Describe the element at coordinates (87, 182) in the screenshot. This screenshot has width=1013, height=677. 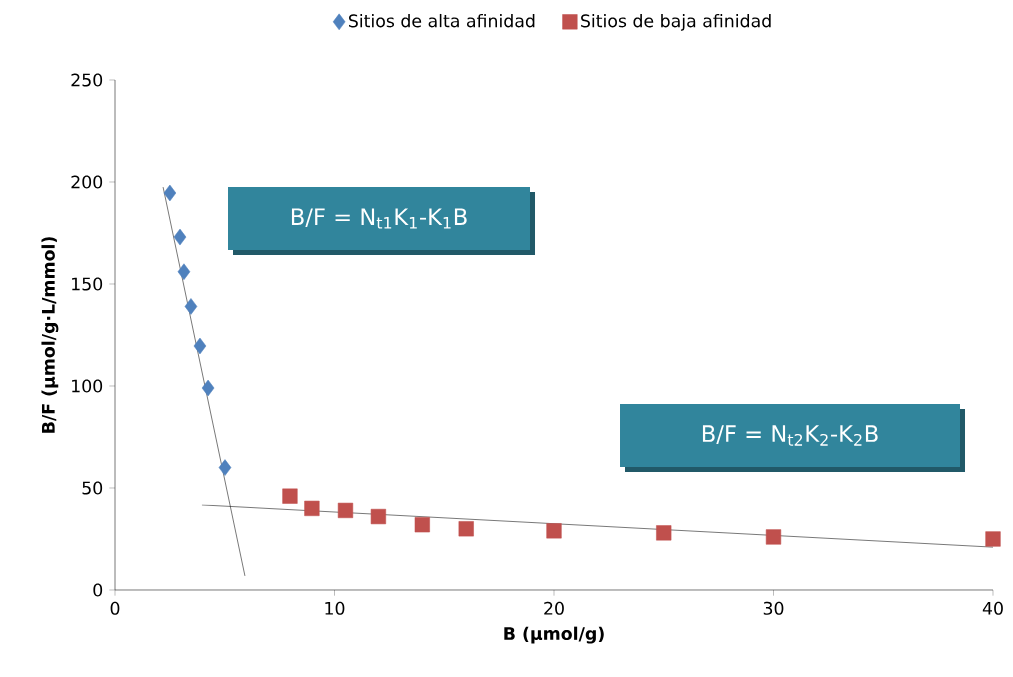
I see `y-tick-label: 200` at that location.